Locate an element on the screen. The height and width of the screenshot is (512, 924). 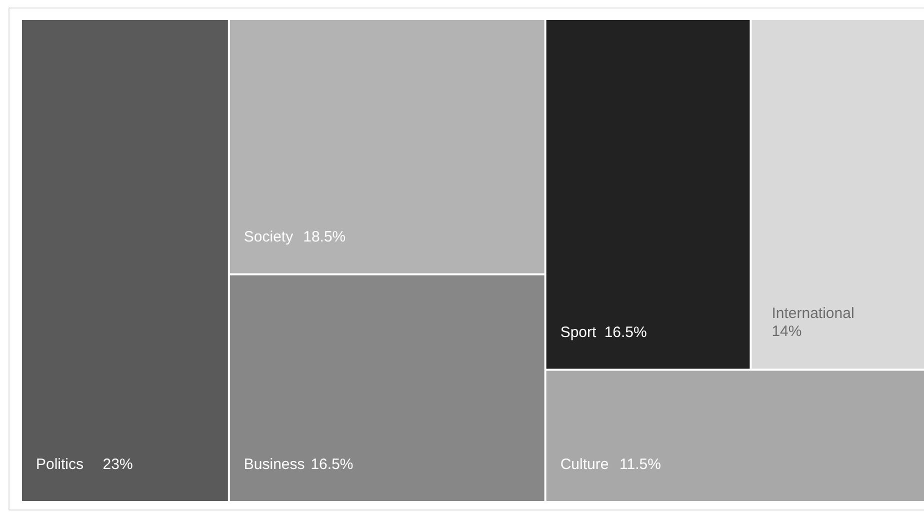
data-label: 23% is located at coordinates (117, 464).